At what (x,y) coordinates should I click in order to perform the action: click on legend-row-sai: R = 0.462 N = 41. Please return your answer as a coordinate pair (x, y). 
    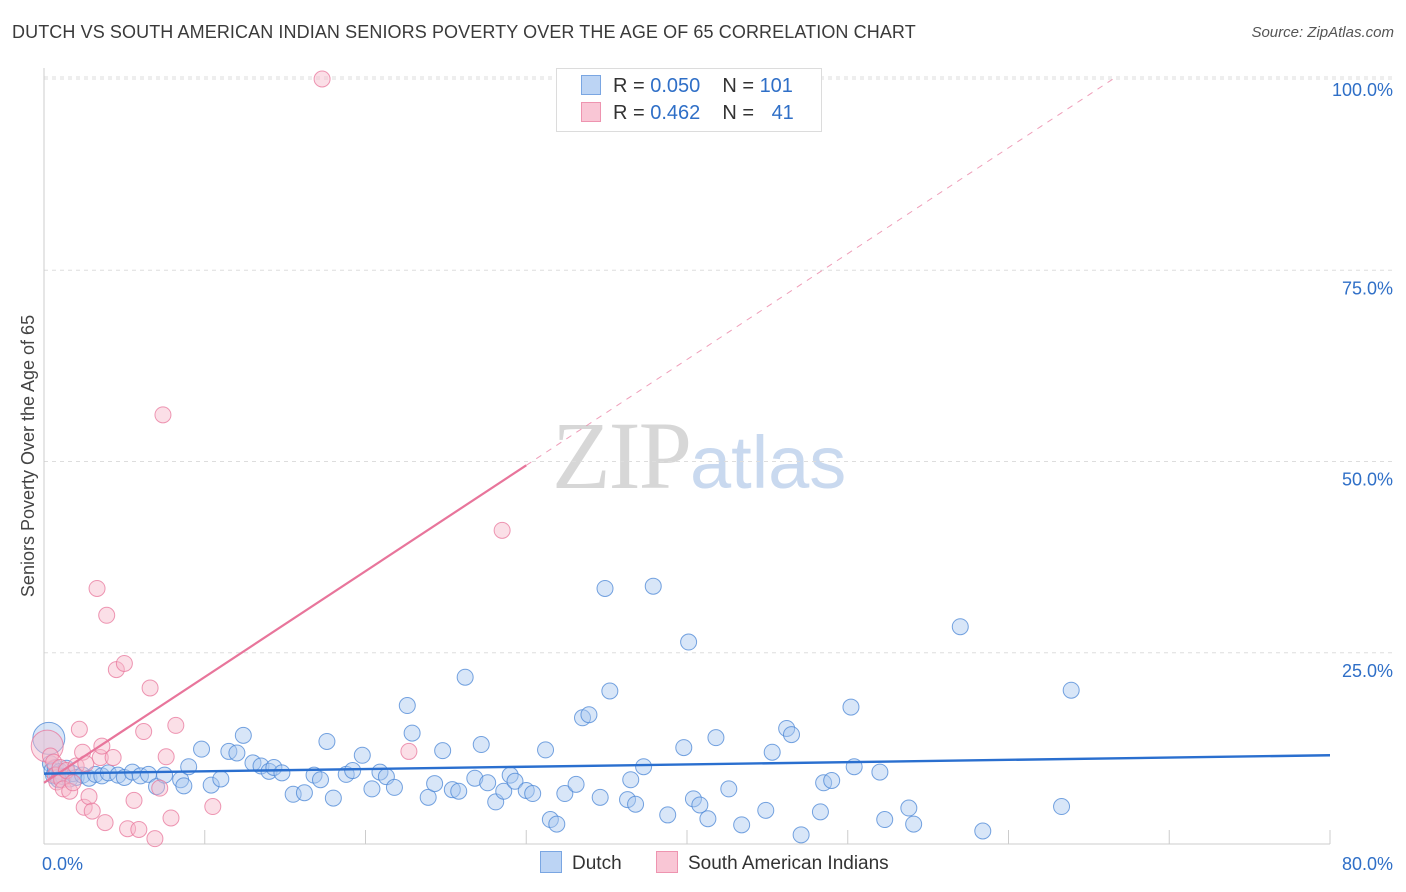
    Looking at the image, I should click on (687, 113).